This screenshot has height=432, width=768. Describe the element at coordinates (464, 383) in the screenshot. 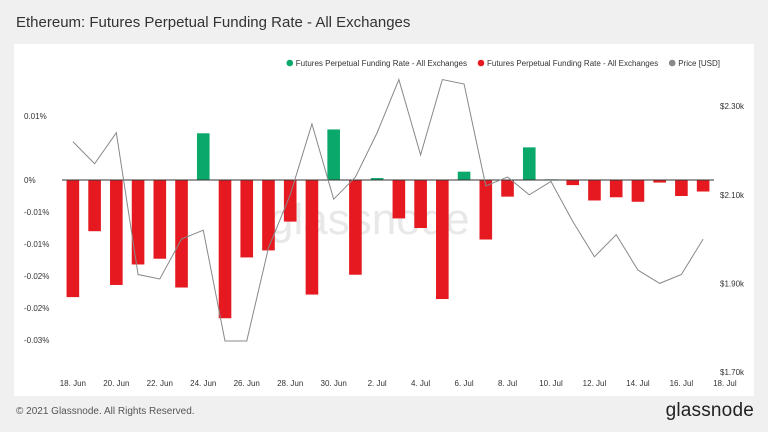

I see `x-tick-9: 6. Jul` at that location.